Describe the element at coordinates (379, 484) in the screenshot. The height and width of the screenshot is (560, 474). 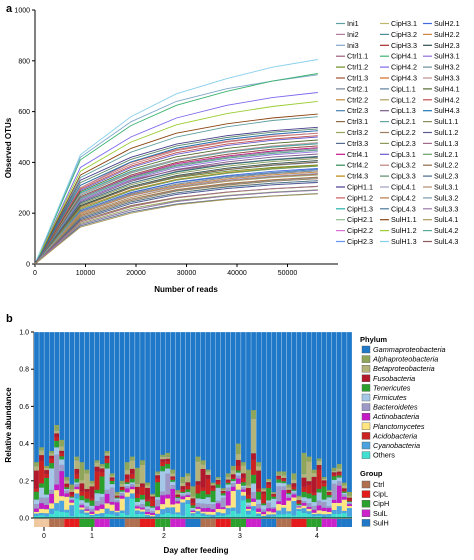
I see `group-label: Ctrl` at that location.